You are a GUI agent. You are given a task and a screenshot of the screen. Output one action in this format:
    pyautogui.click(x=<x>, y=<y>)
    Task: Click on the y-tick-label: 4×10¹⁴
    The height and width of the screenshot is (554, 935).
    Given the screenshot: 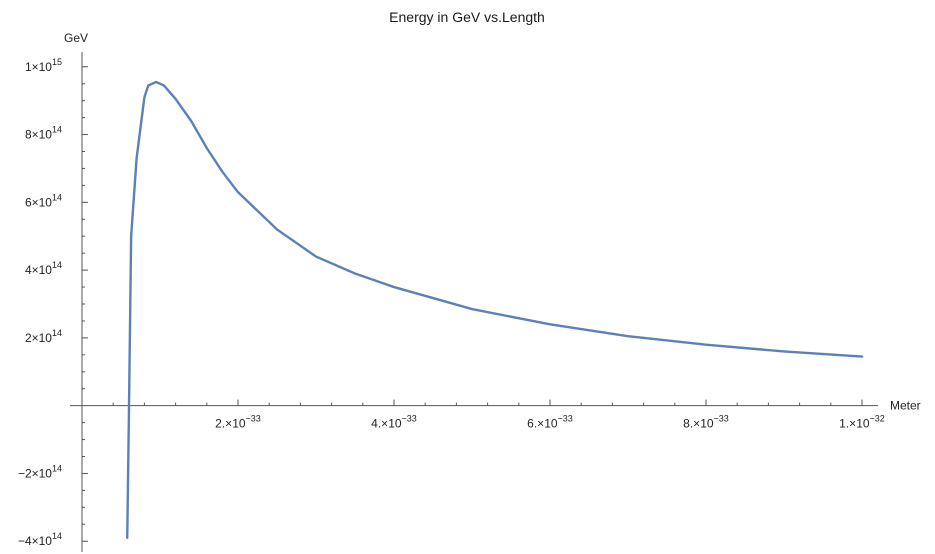 What is the action you would take?
    pyautogui.click(x=43, y=268)
    